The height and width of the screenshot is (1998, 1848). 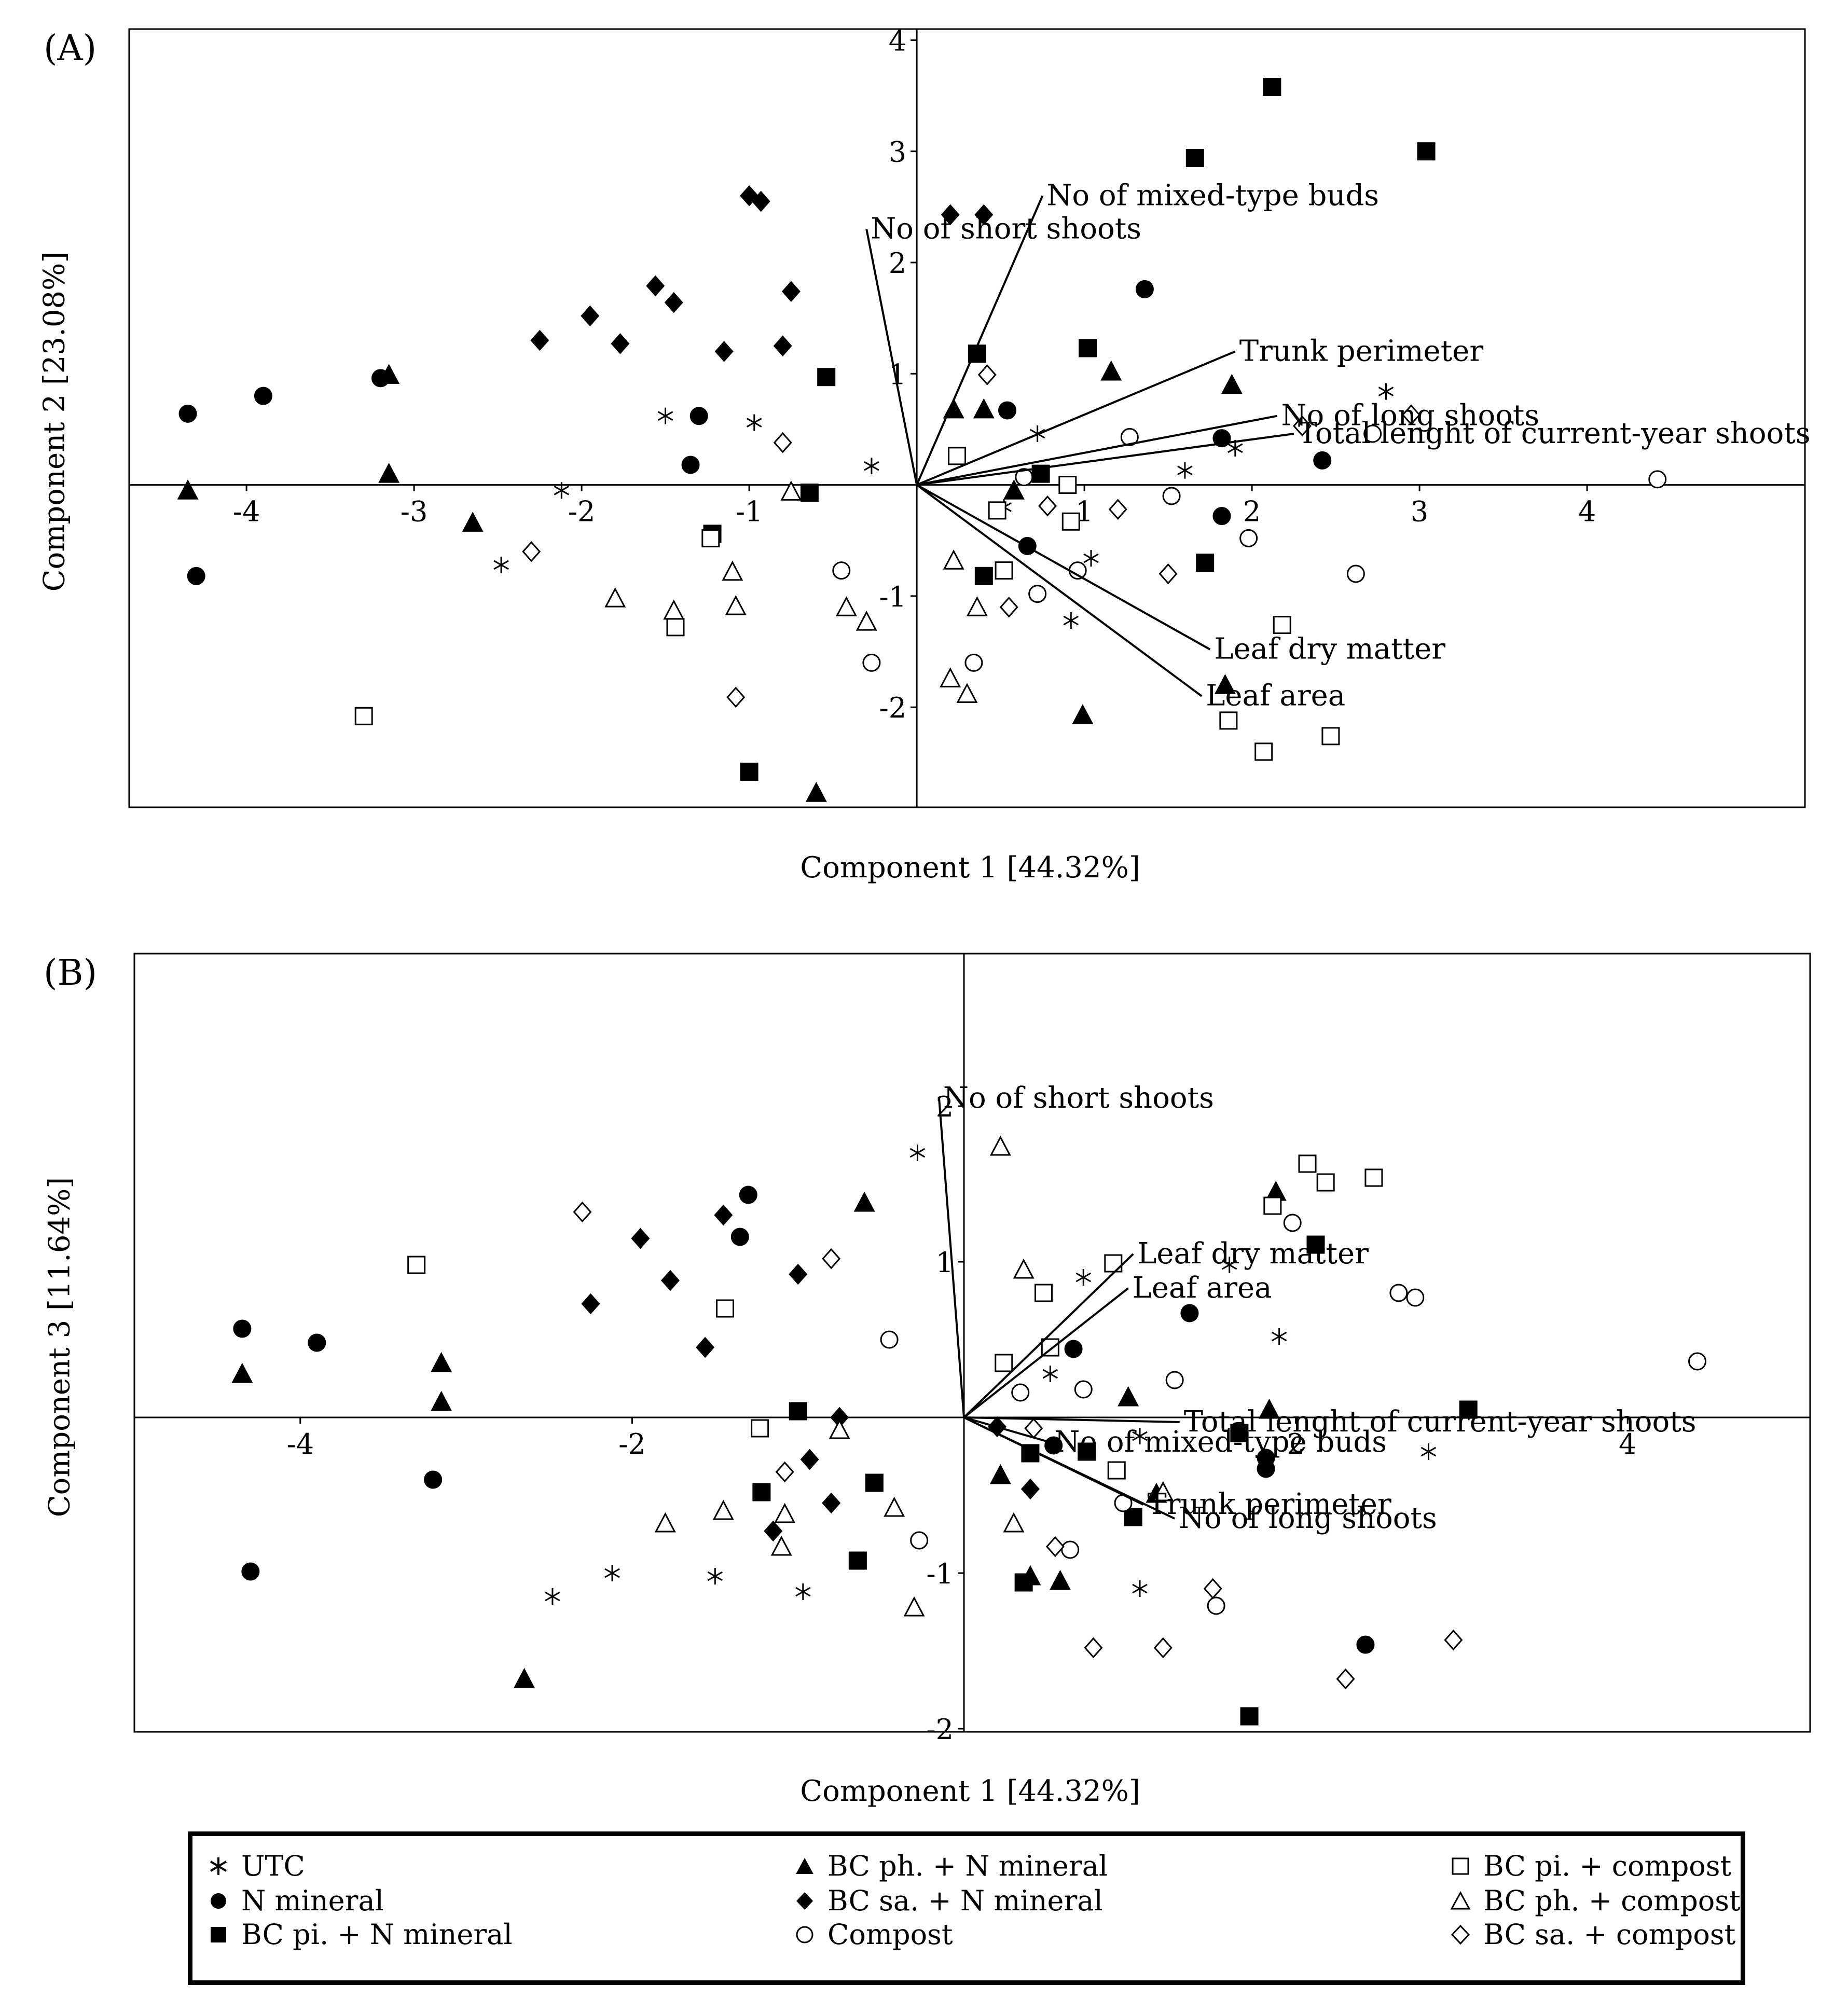 What do you see at coordinates (966, 1900) in the screenshot?
I see `legend-label: BC sa. + N mineral` at bounding box center [966, 1900].